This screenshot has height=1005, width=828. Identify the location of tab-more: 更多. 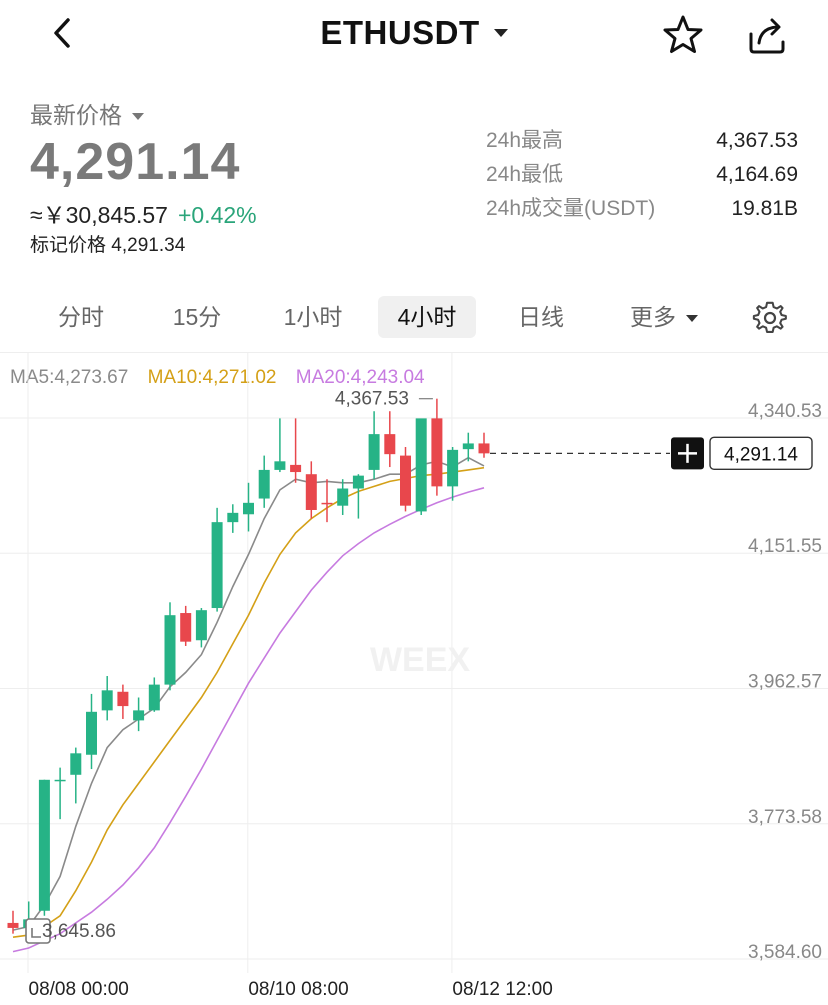
(664, 317).